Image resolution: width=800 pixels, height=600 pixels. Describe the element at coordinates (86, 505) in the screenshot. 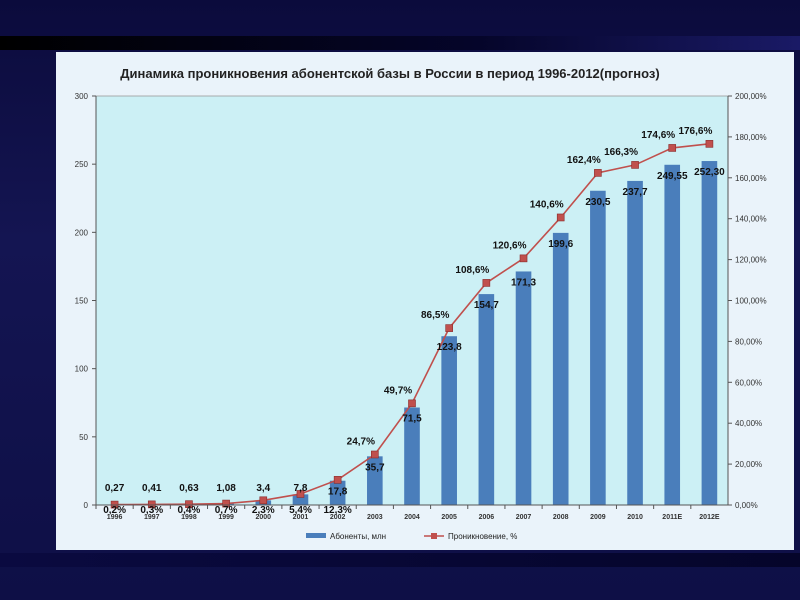

I see `left-tick-label: 0` at that location.